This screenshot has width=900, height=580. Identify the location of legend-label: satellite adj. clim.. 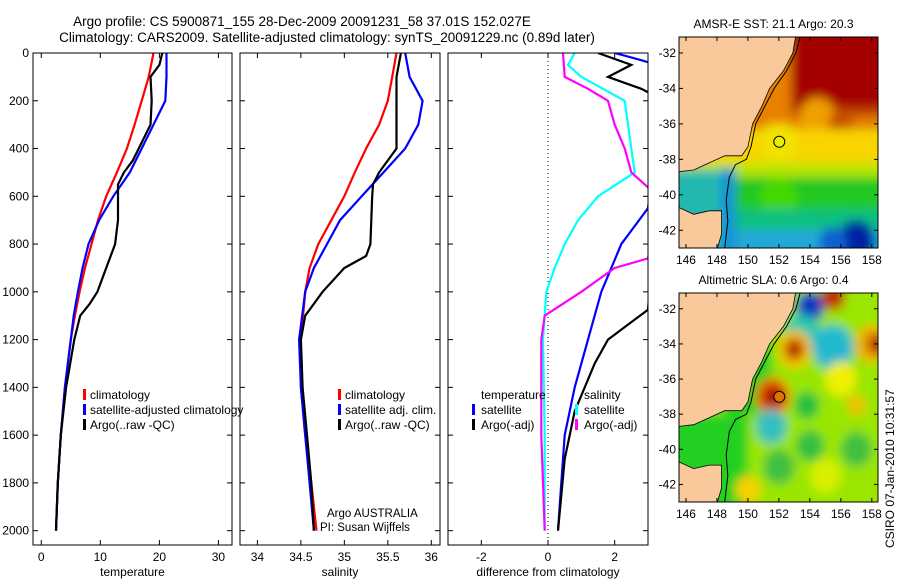
(390, 410).